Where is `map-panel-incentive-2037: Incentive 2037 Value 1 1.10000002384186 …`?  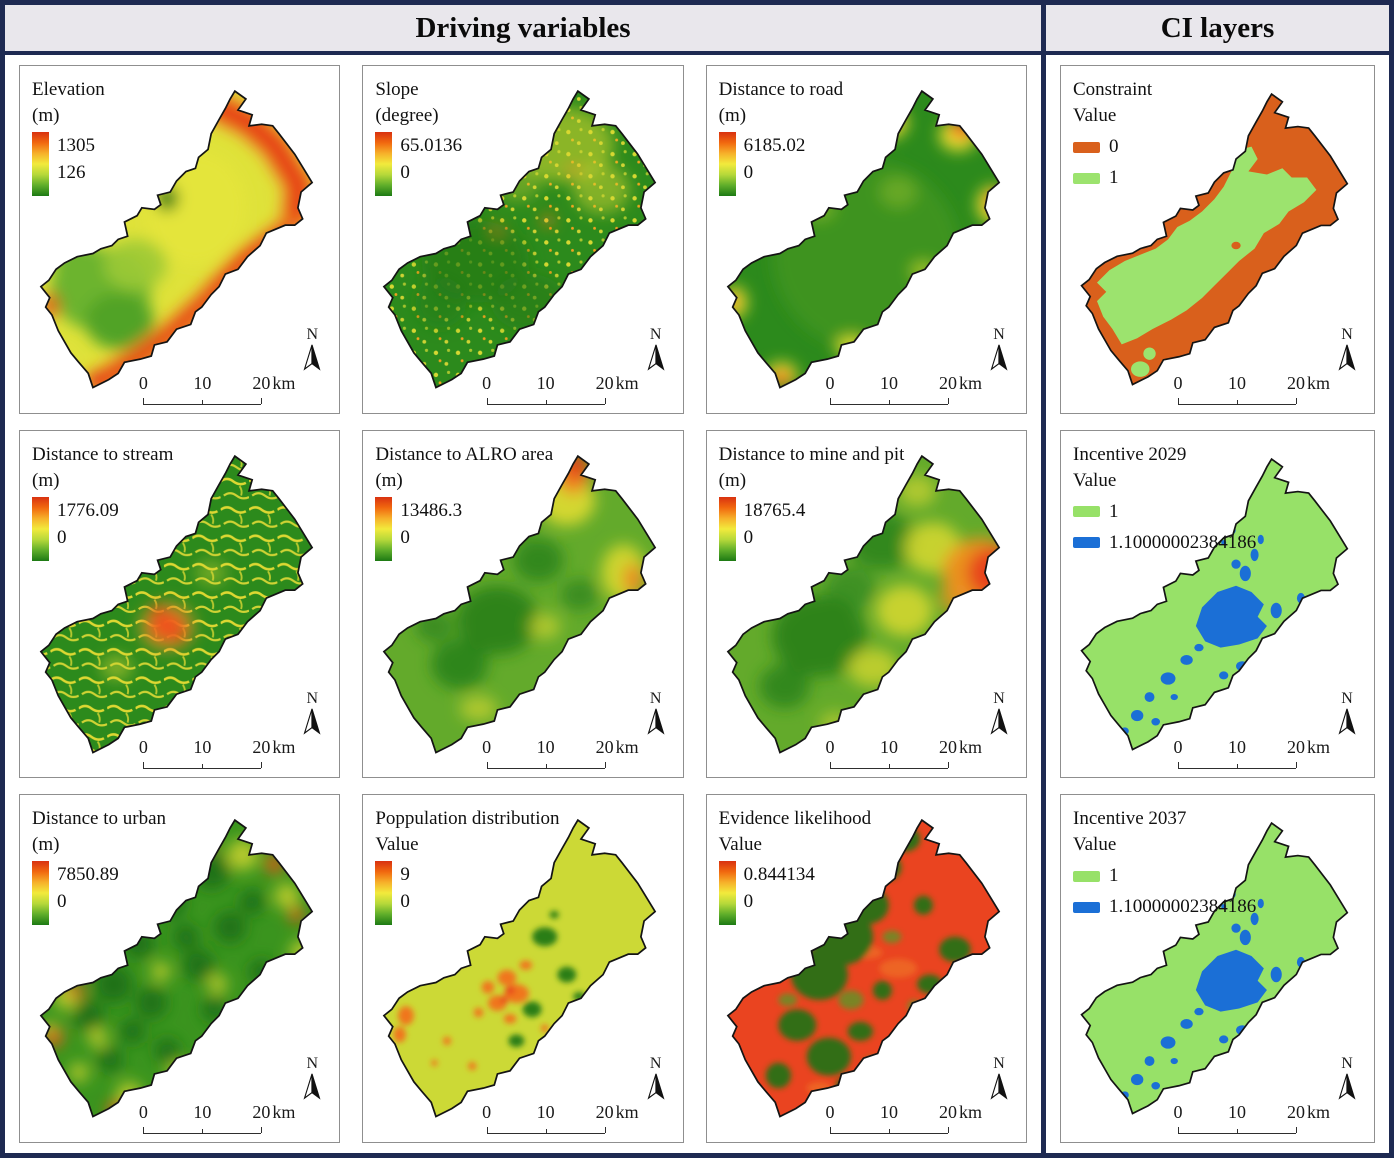
map-panel-incentive-2037: Incentive 2037 Value 1 1.10000002384186 … is located at coordinates (1217, 969).